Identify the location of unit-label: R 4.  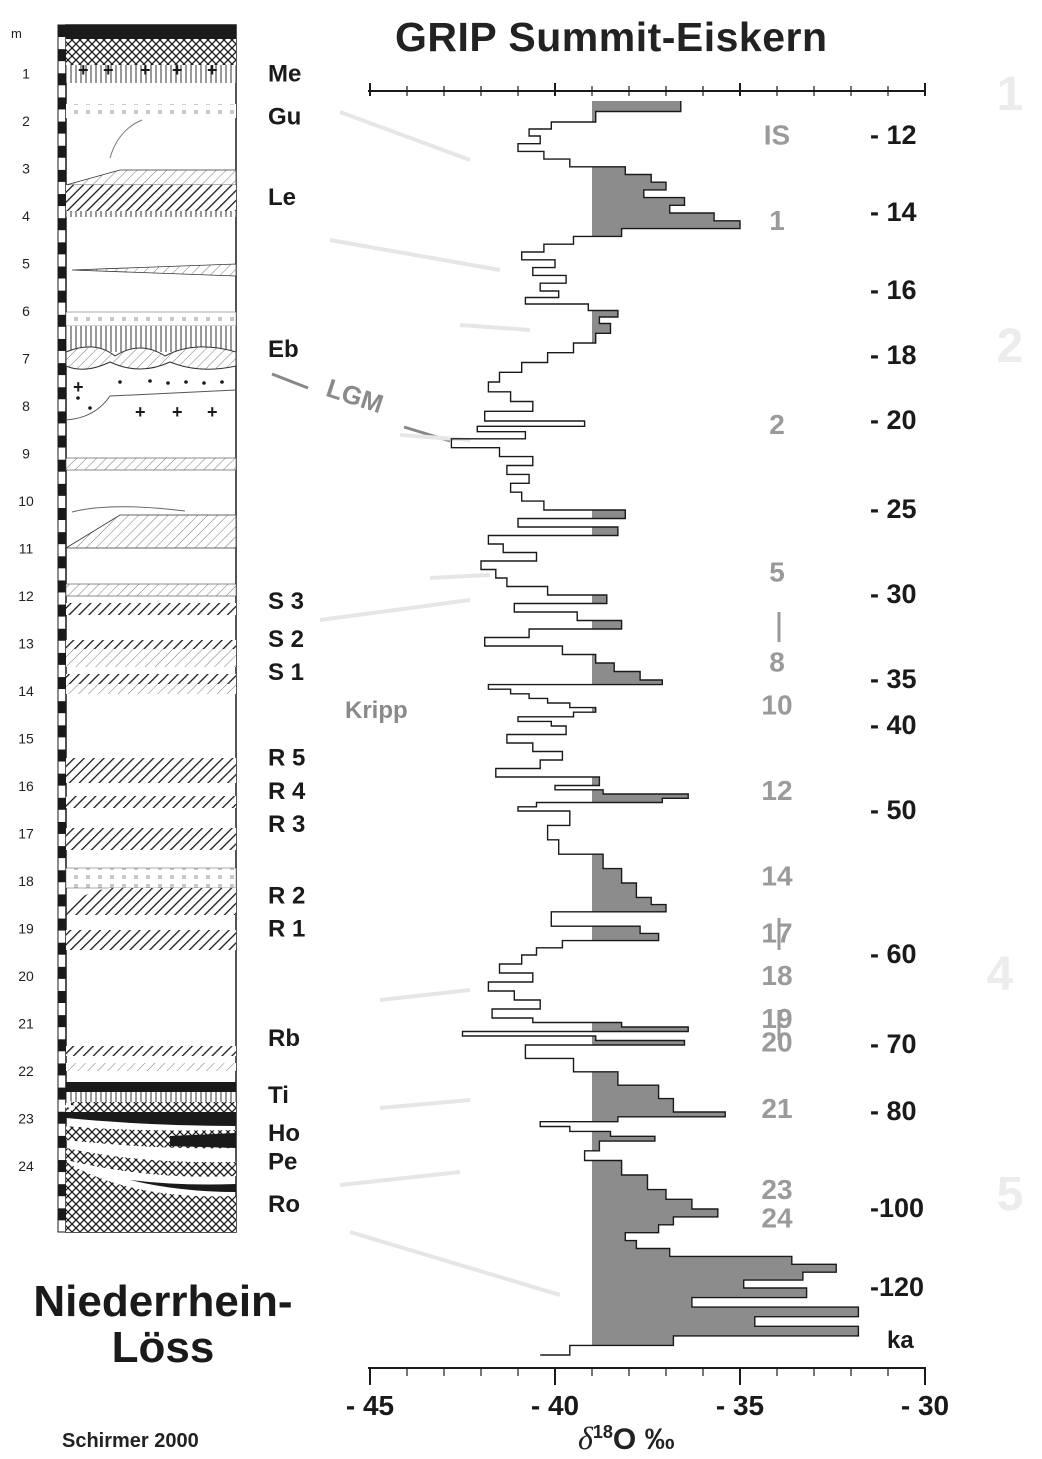
(287, 791).